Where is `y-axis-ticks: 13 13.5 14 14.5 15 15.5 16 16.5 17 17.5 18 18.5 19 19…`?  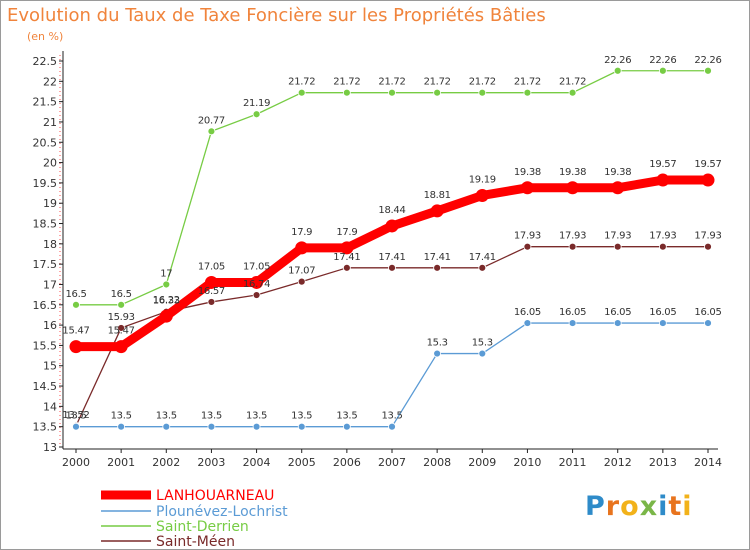
y-axis-ticks: 13 13.5 14 14.5 15 15.5 16 16.5 17 17.5 18 18.5 19 19… is located at coordinates (48, 254).